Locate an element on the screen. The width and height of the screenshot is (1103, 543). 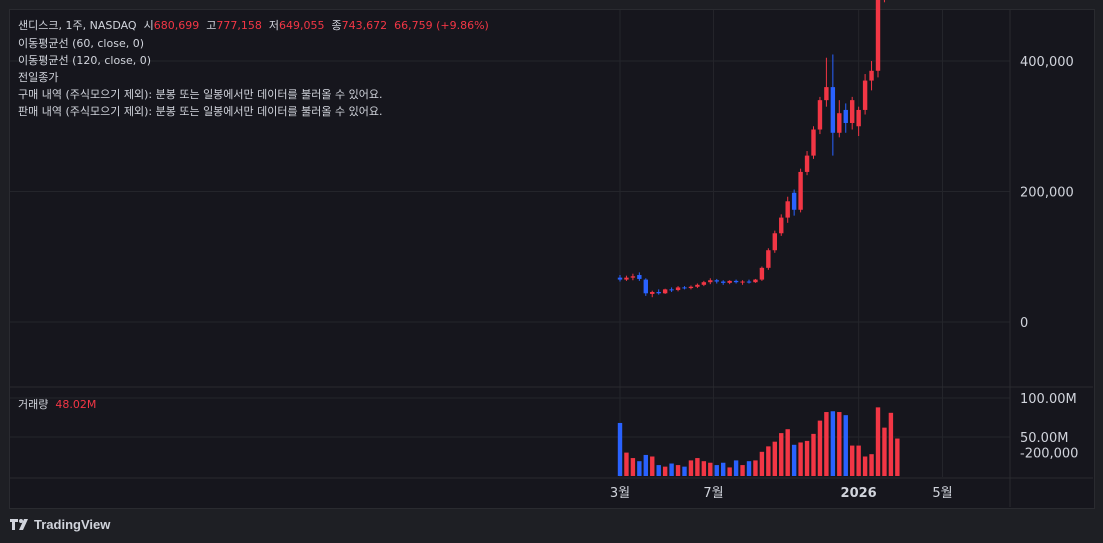
high-value: 777,158 is located at coordinates (239, 25).